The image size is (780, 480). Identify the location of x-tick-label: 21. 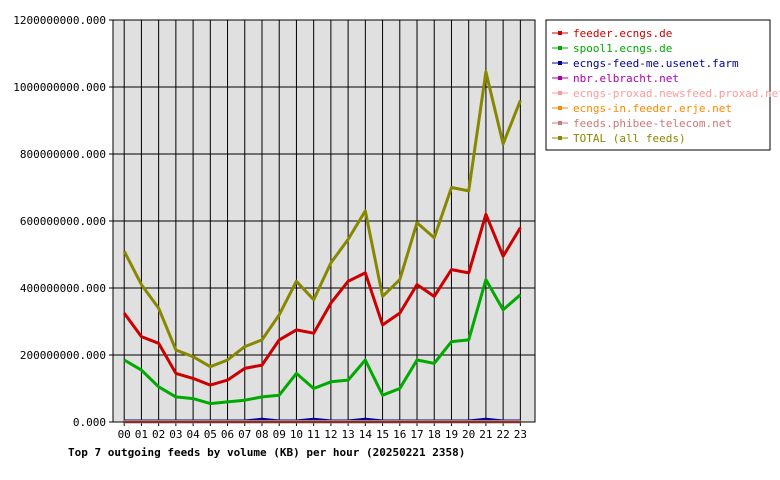
(485, 434).